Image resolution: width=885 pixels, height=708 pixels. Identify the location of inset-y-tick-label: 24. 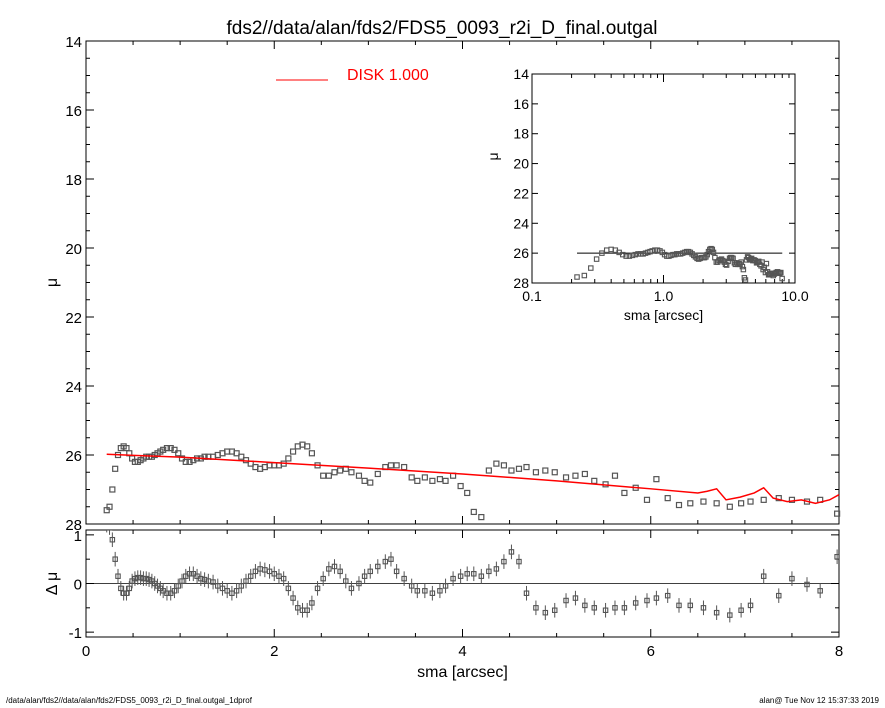
(521, 223).